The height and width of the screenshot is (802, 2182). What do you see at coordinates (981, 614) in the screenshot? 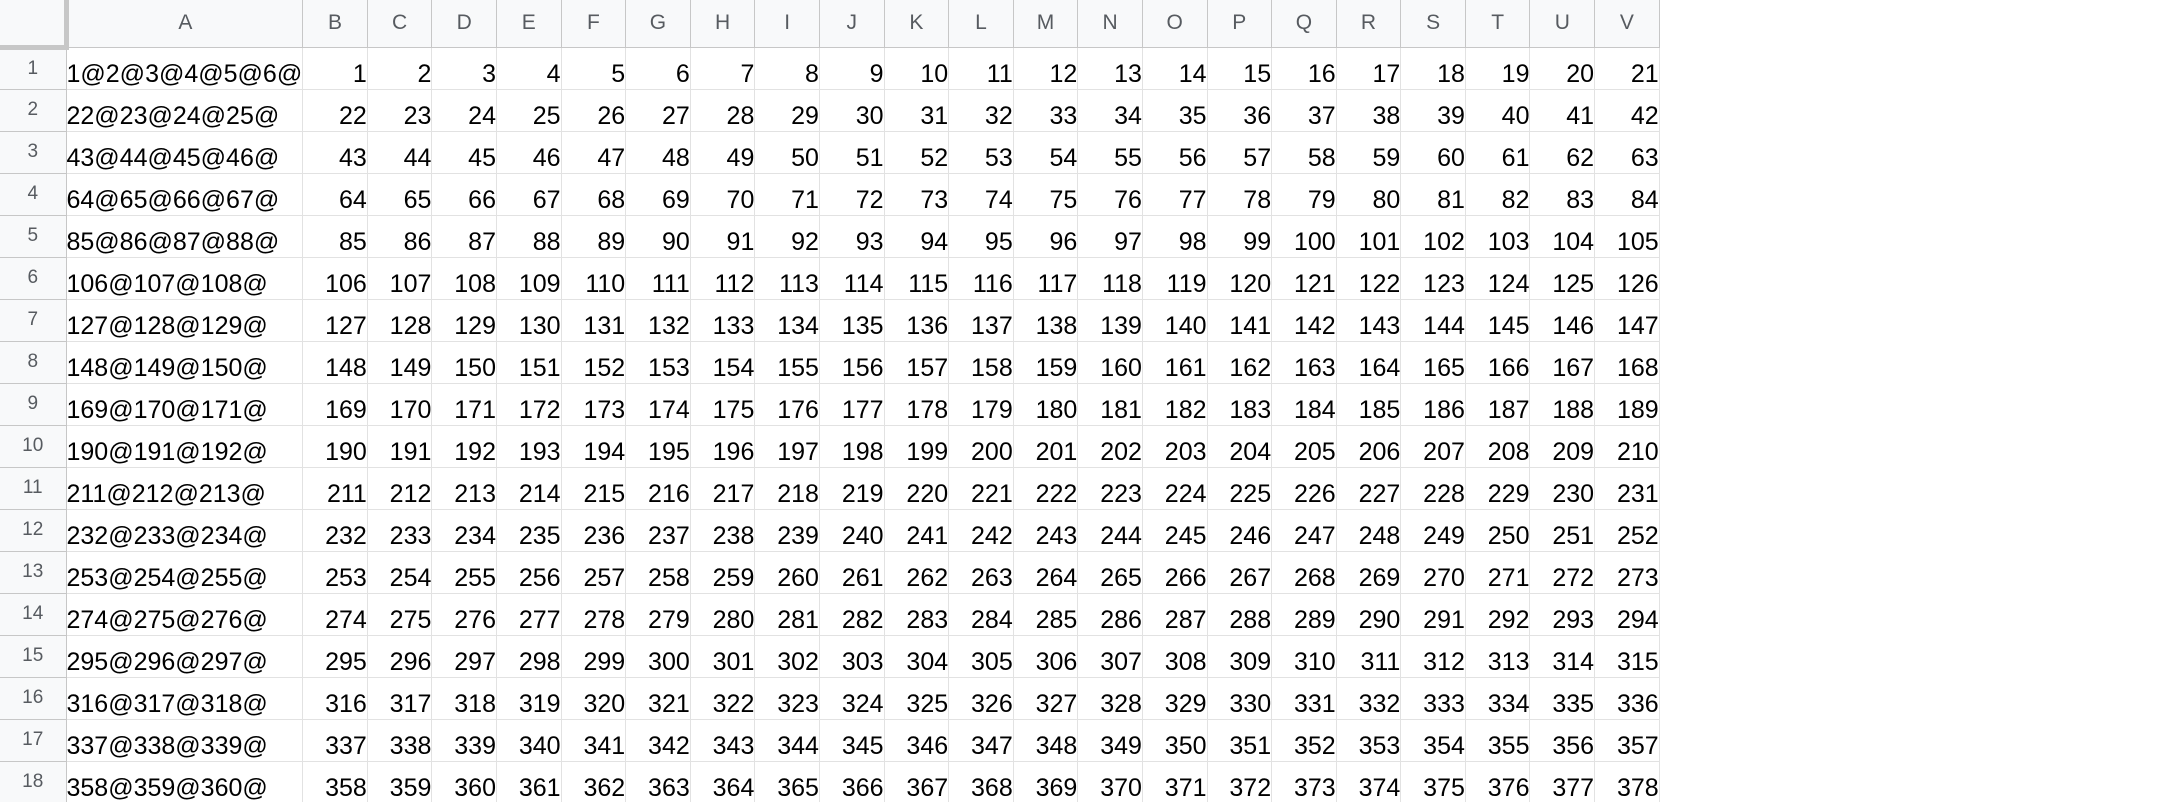
I see `cell-l: 284` at bounding box center [981, 614].